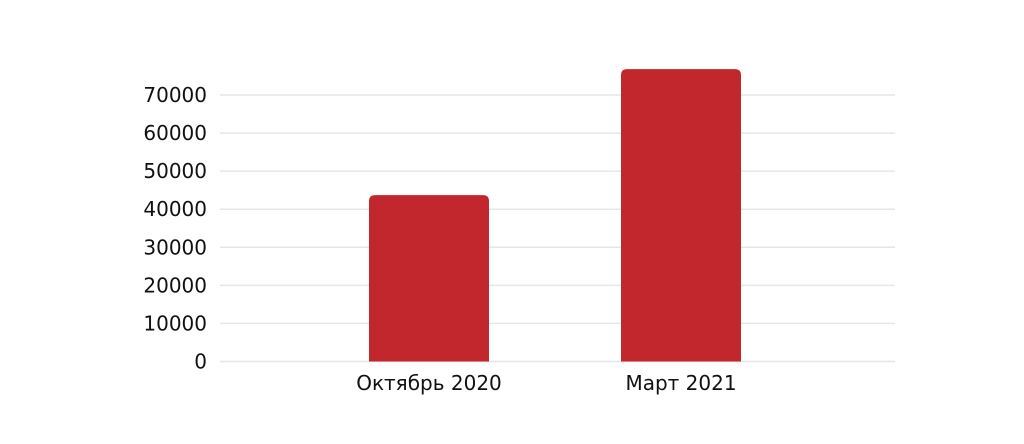 Image resolution: width=1024 pixels, height=444 pixels. Describe the element at coordinates (175, 247) in the screenshot. I see `y-tick-label: 30000` at that location.